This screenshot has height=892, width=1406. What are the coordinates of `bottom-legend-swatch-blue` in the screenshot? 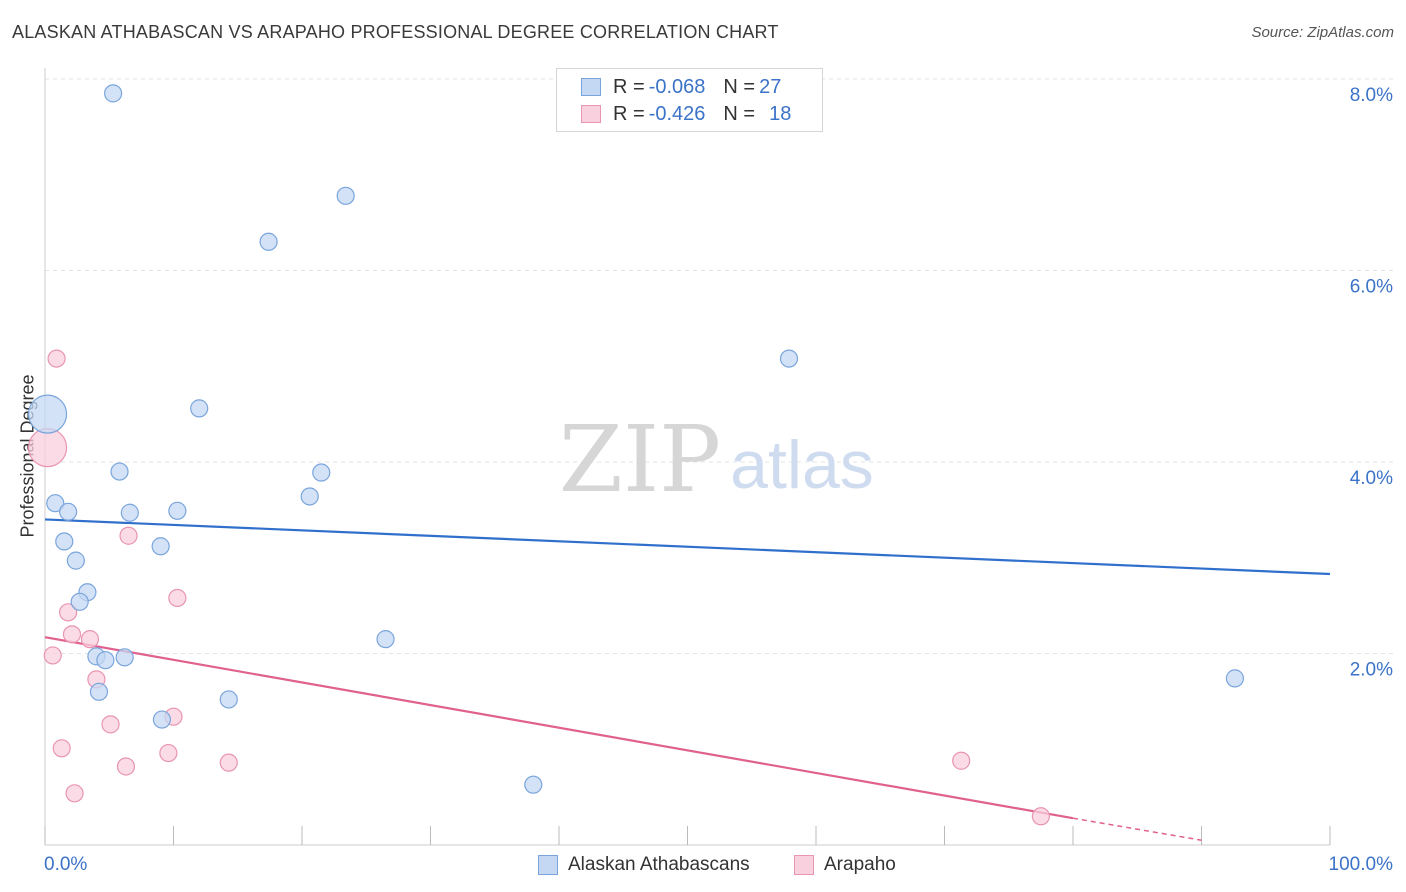 It's located at (548, 865).